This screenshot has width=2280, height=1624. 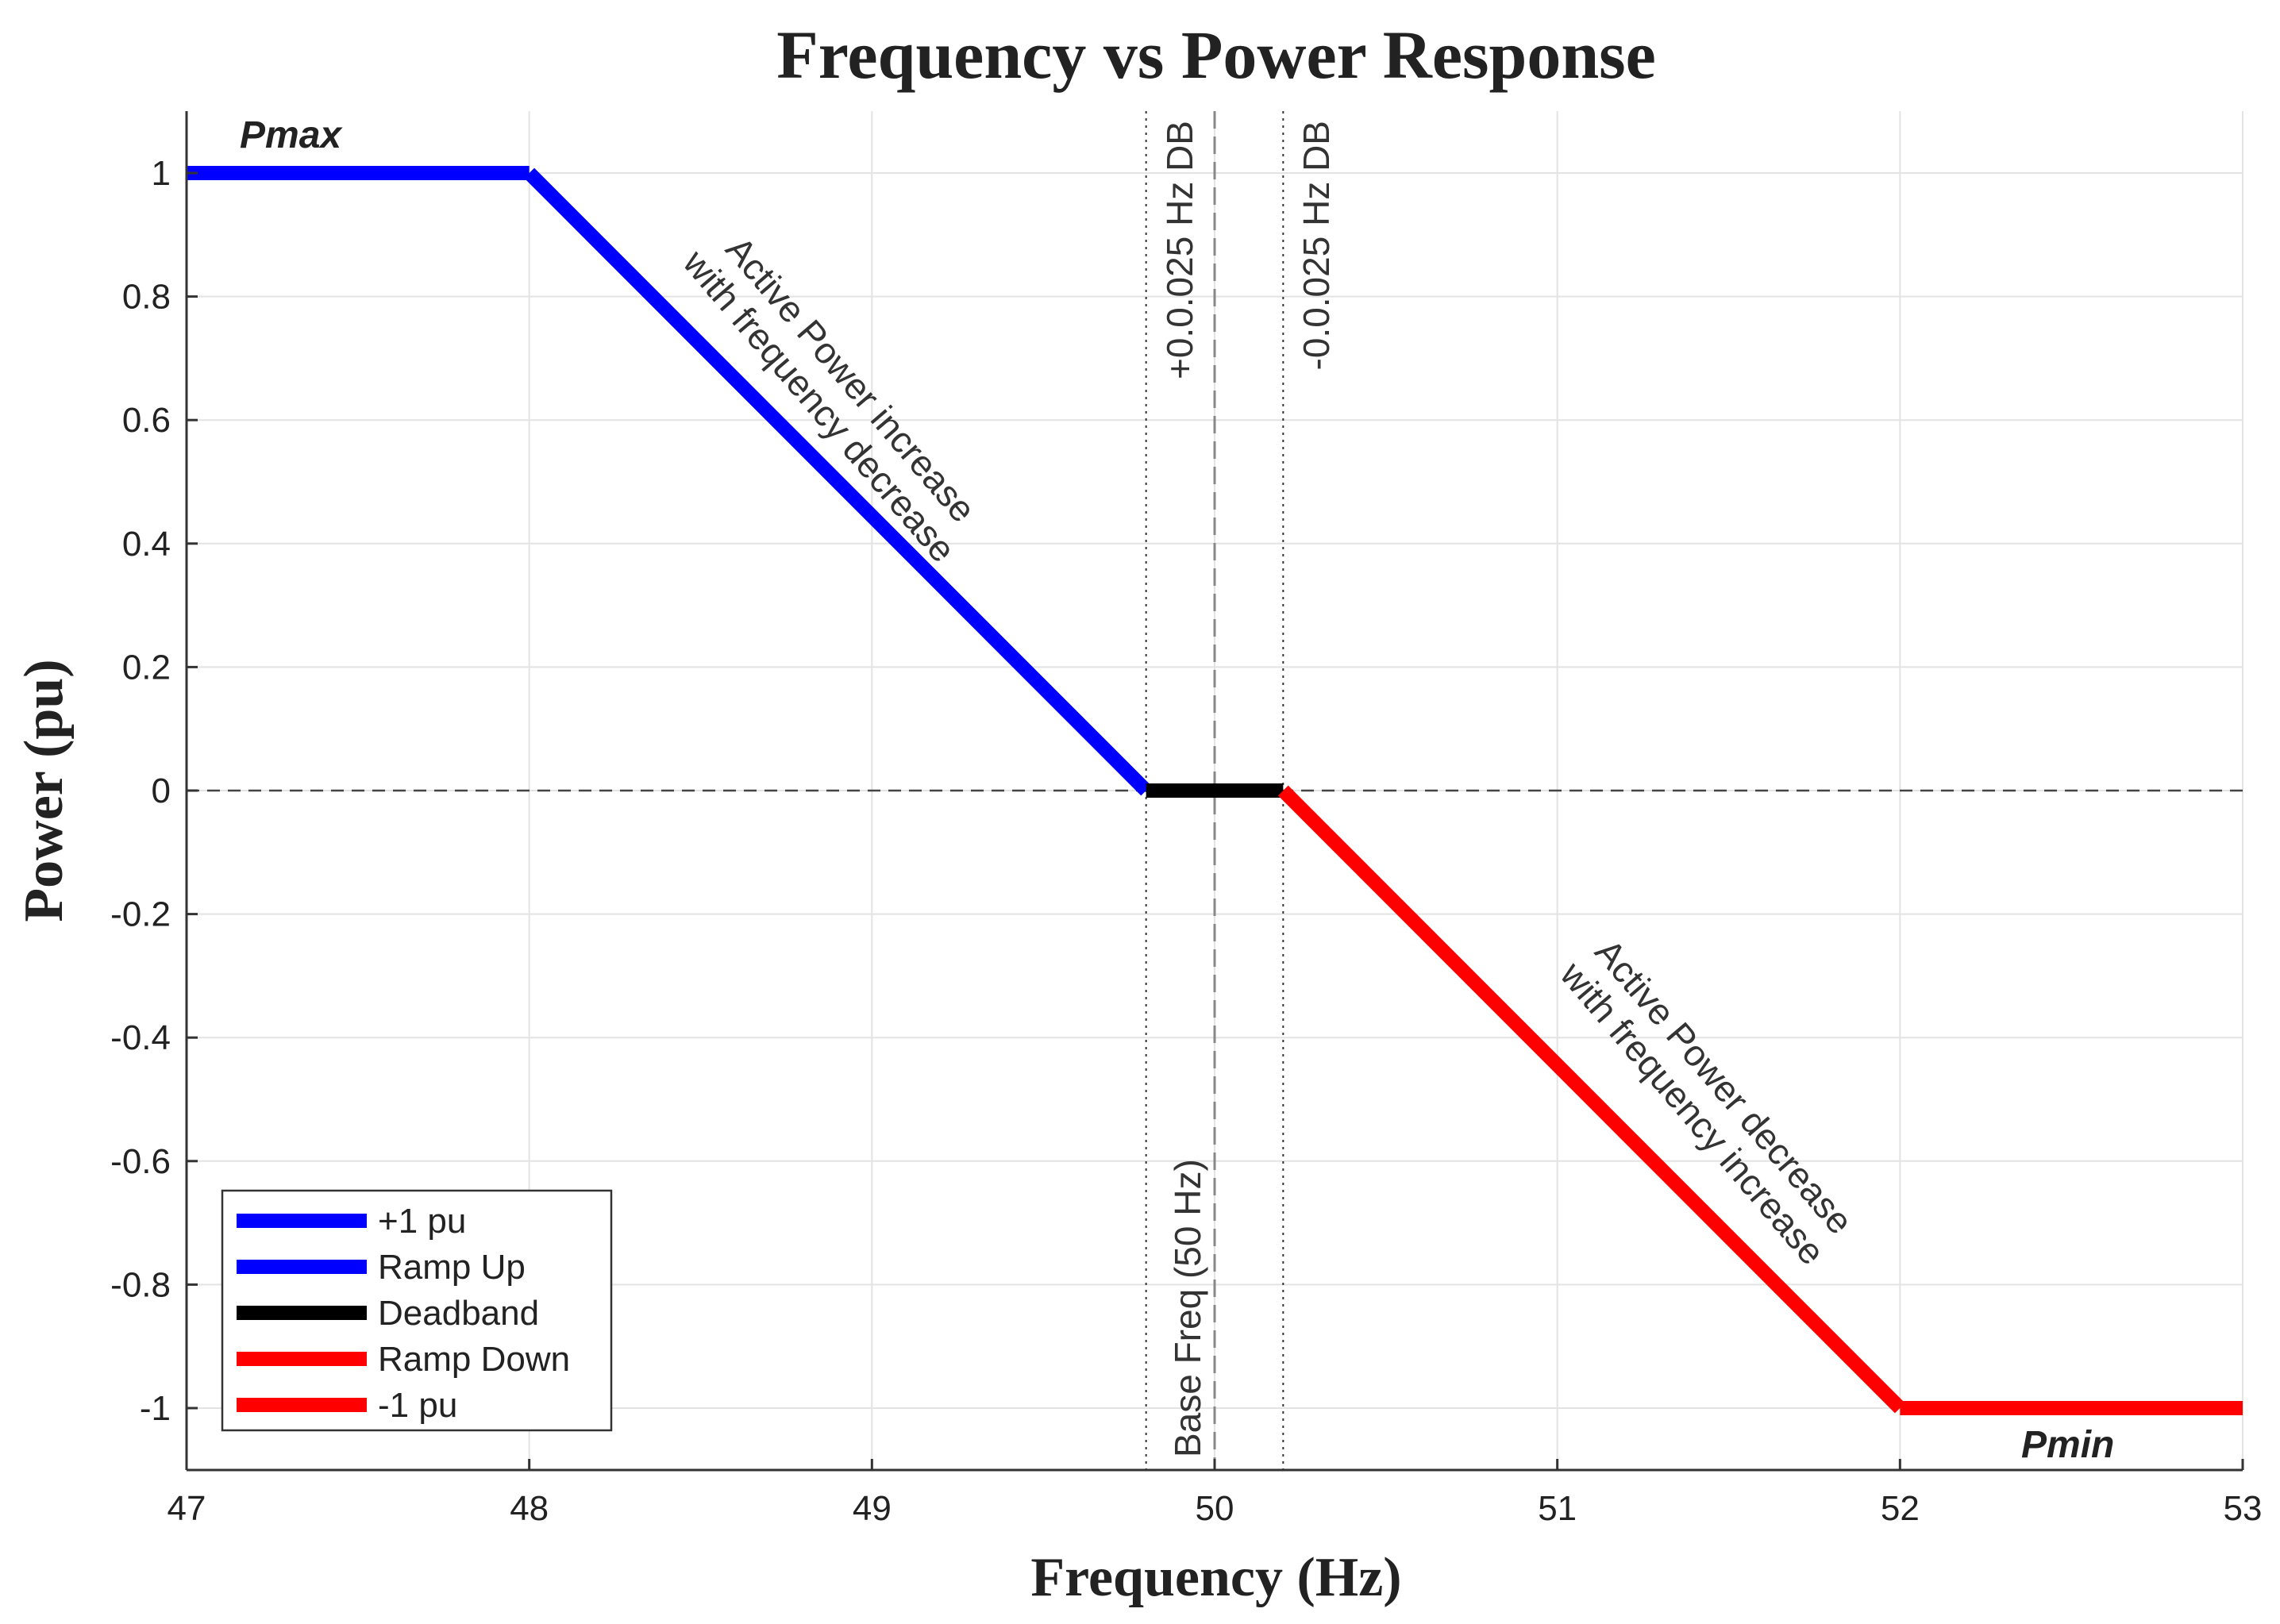 I want to click on y-tick-label: 1, so click(x=161, y=173).